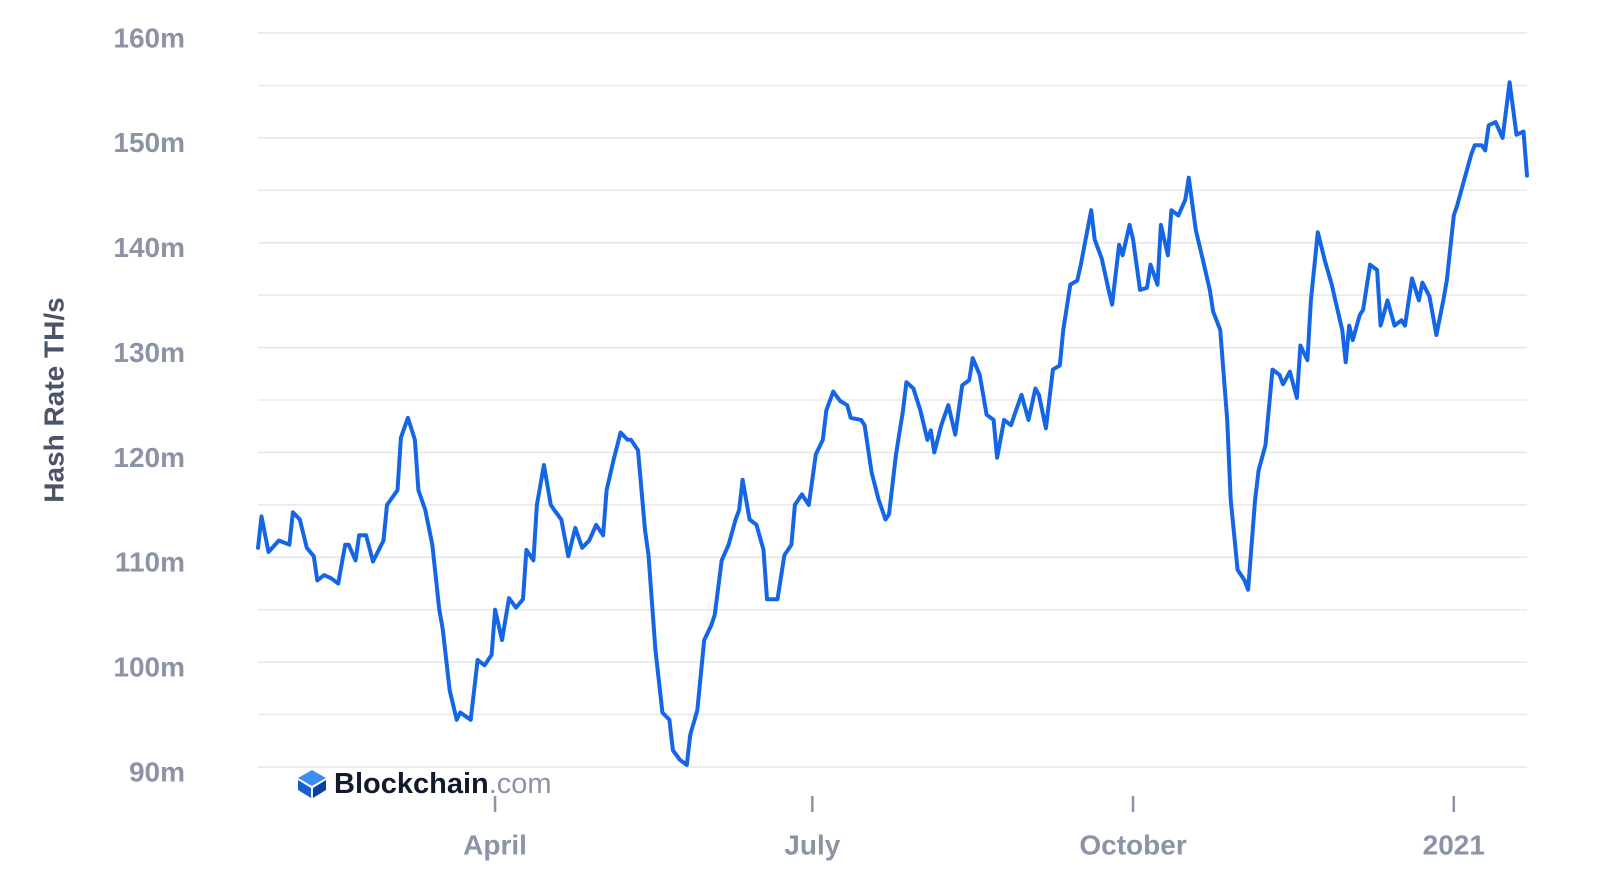 Image resolution: width=1612 pixels, height=894 pixels. Describe the element at coordinates (520, 784) in the screenshot. I see `domain: .com` at that location.